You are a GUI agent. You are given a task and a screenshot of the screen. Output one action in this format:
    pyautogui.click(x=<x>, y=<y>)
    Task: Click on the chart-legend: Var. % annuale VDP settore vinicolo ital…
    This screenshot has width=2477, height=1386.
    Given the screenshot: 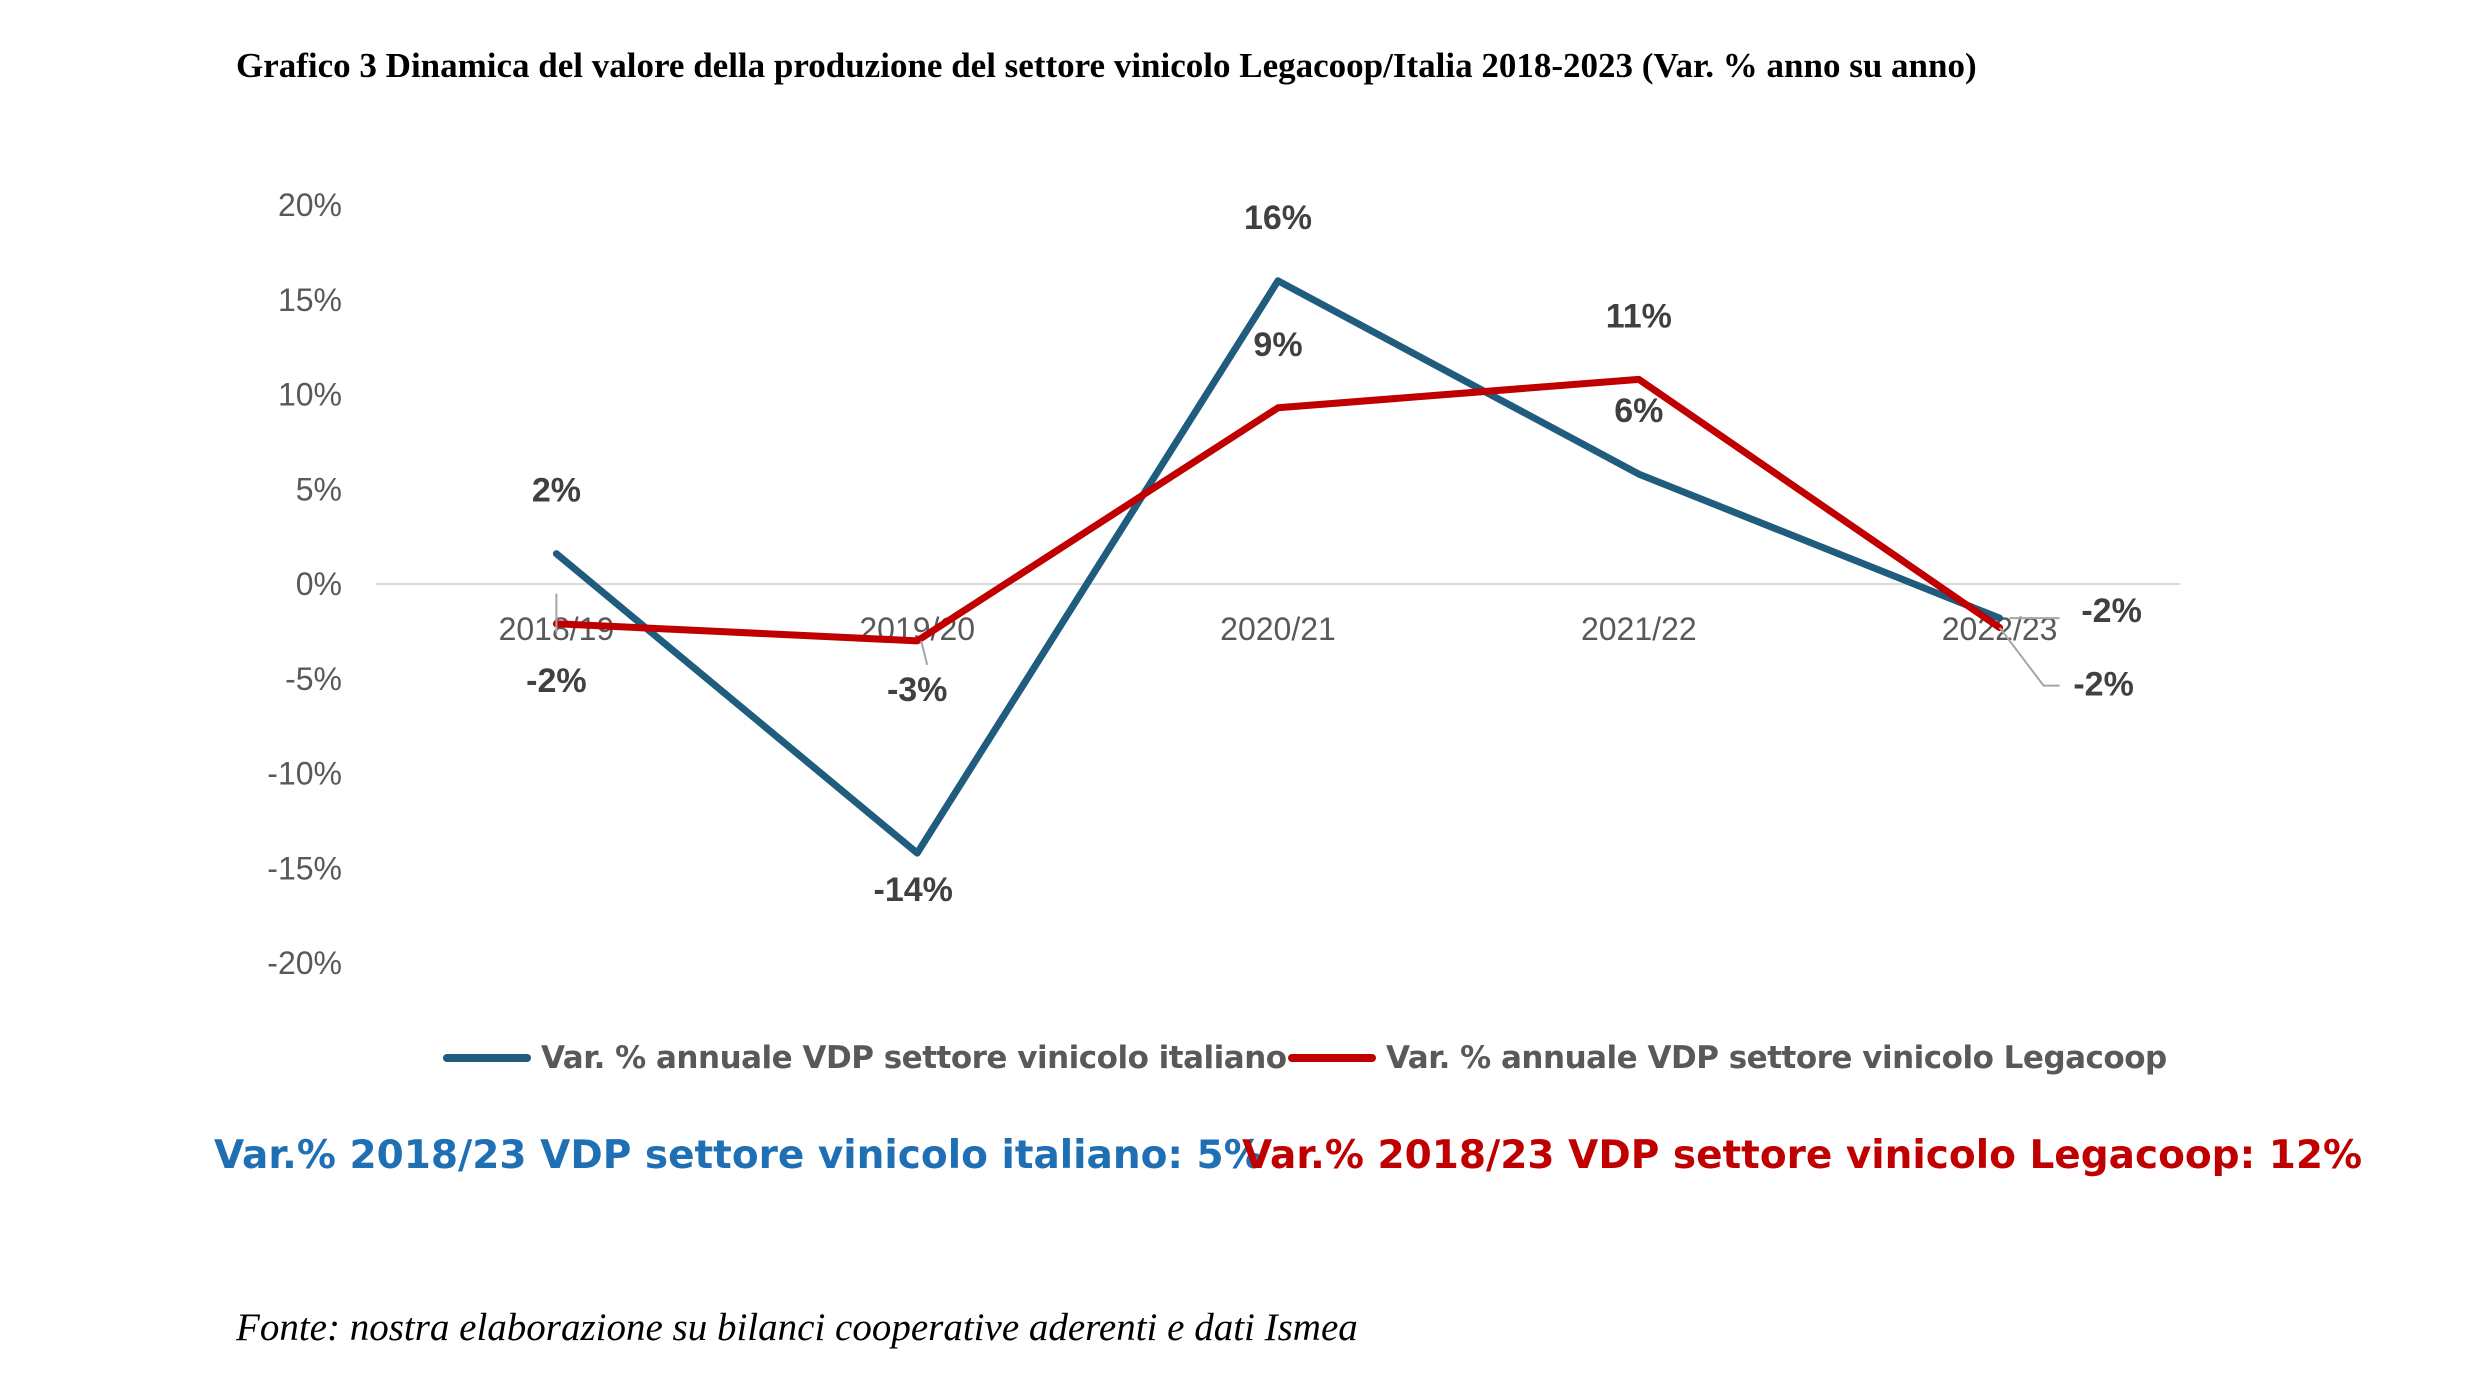 What is the action you would take?
    pyautogui.click(x=1238, y=1065)
    